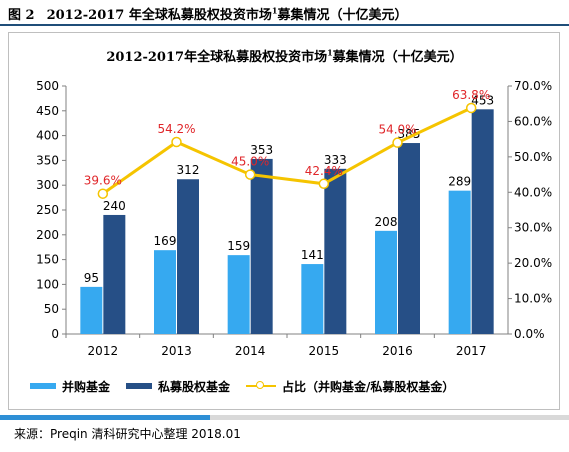  I want to click on y-left-tick-label: 150, so click(47, 260).